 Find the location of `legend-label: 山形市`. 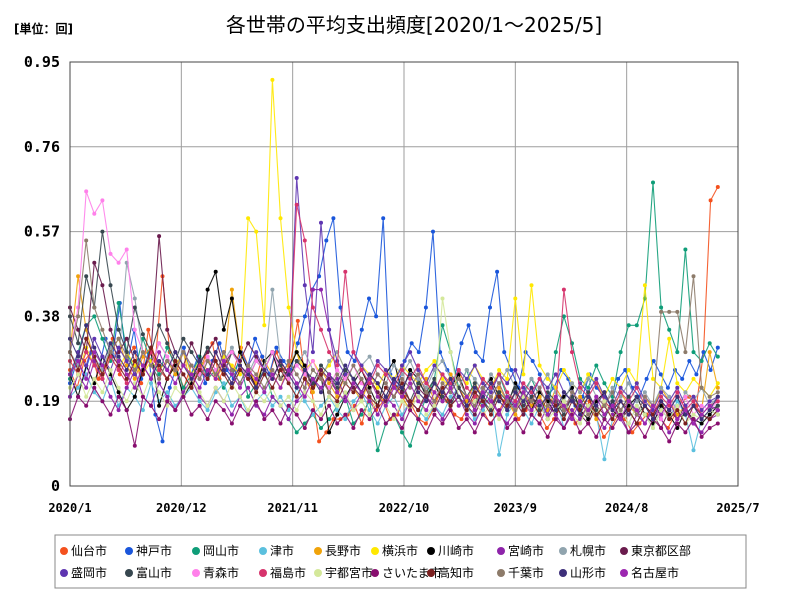

legend-label: 山形市 is located at coordinates (588, 572).